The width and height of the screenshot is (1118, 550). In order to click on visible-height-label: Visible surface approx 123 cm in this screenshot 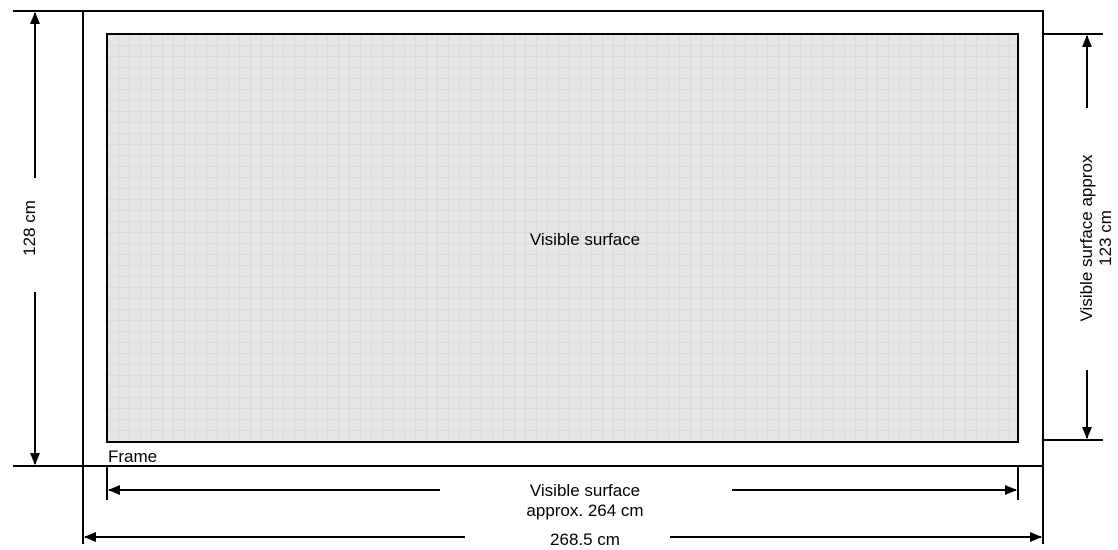, I will do `click(1096, 238)`.